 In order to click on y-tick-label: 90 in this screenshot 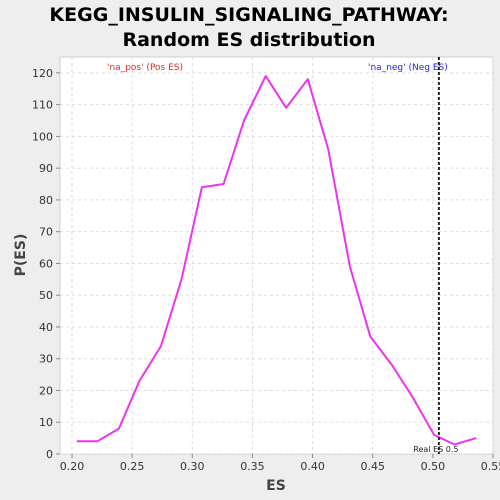, I will do `click(46, 168)`.